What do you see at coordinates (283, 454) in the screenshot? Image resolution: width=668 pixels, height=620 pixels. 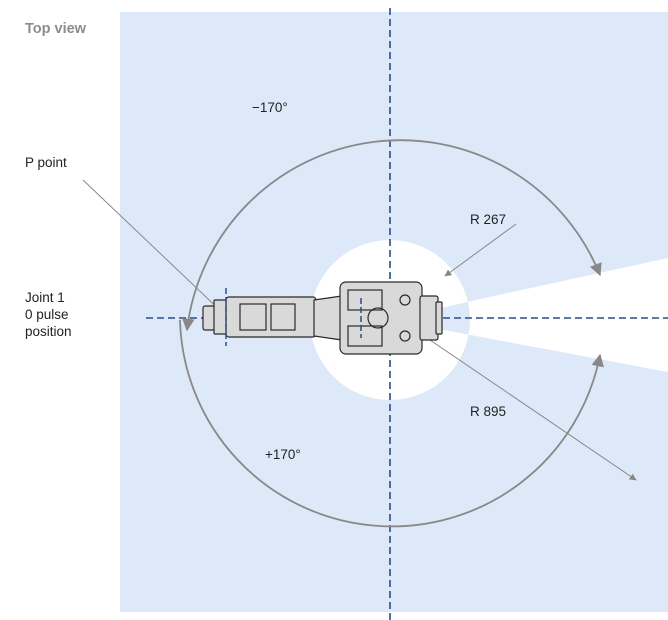 I see `plus-angle-label: +170°` at bounding box center [283, 454].